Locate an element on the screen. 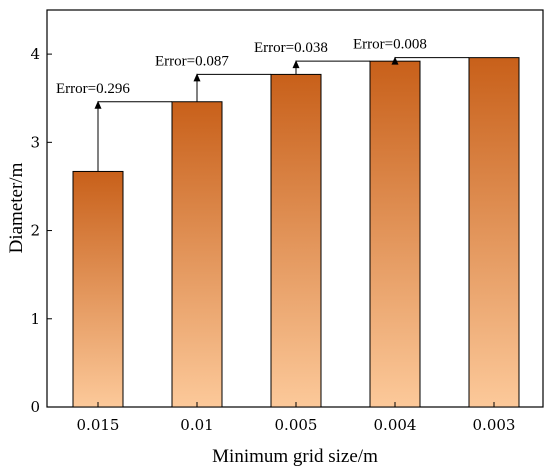  bar-0.004 is located at coordinates (395, 234).